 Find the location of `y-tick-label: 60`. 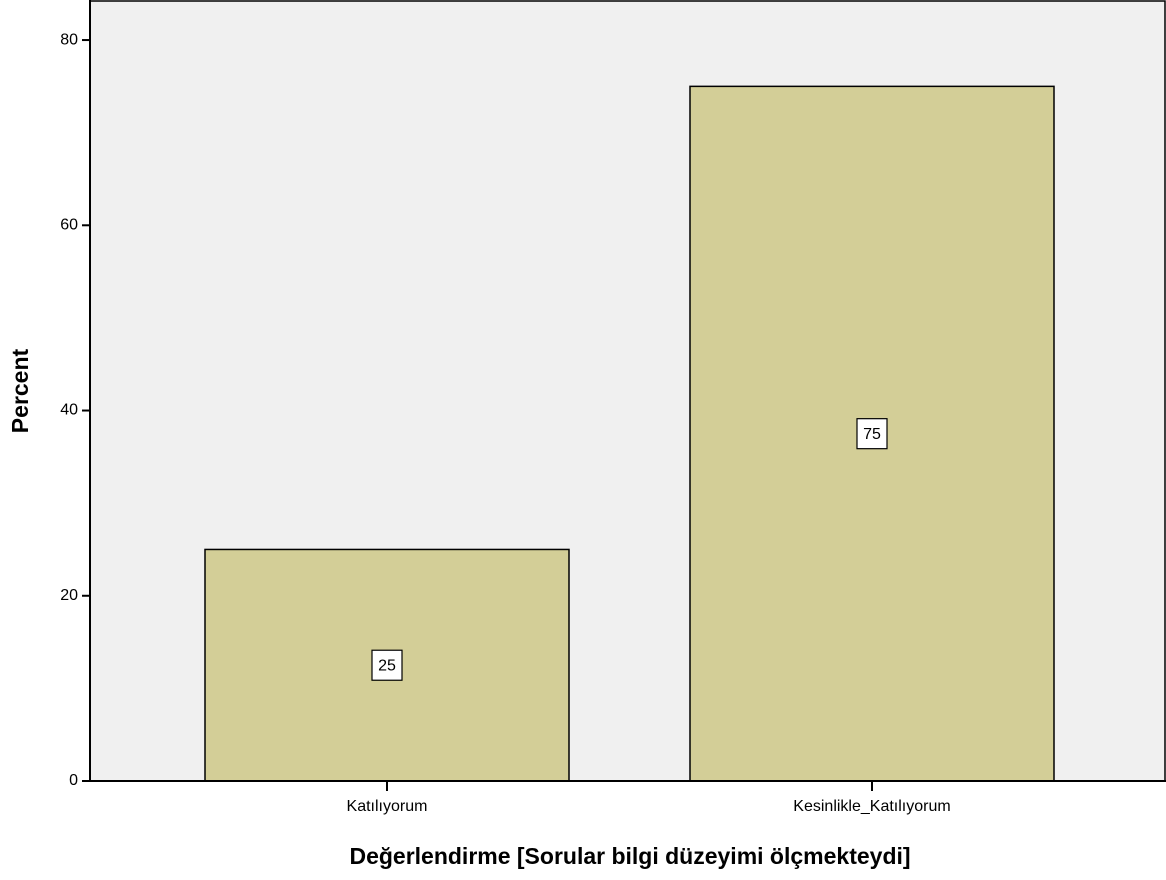

y-tick-label: 60 is located at coordinates (69, 225).